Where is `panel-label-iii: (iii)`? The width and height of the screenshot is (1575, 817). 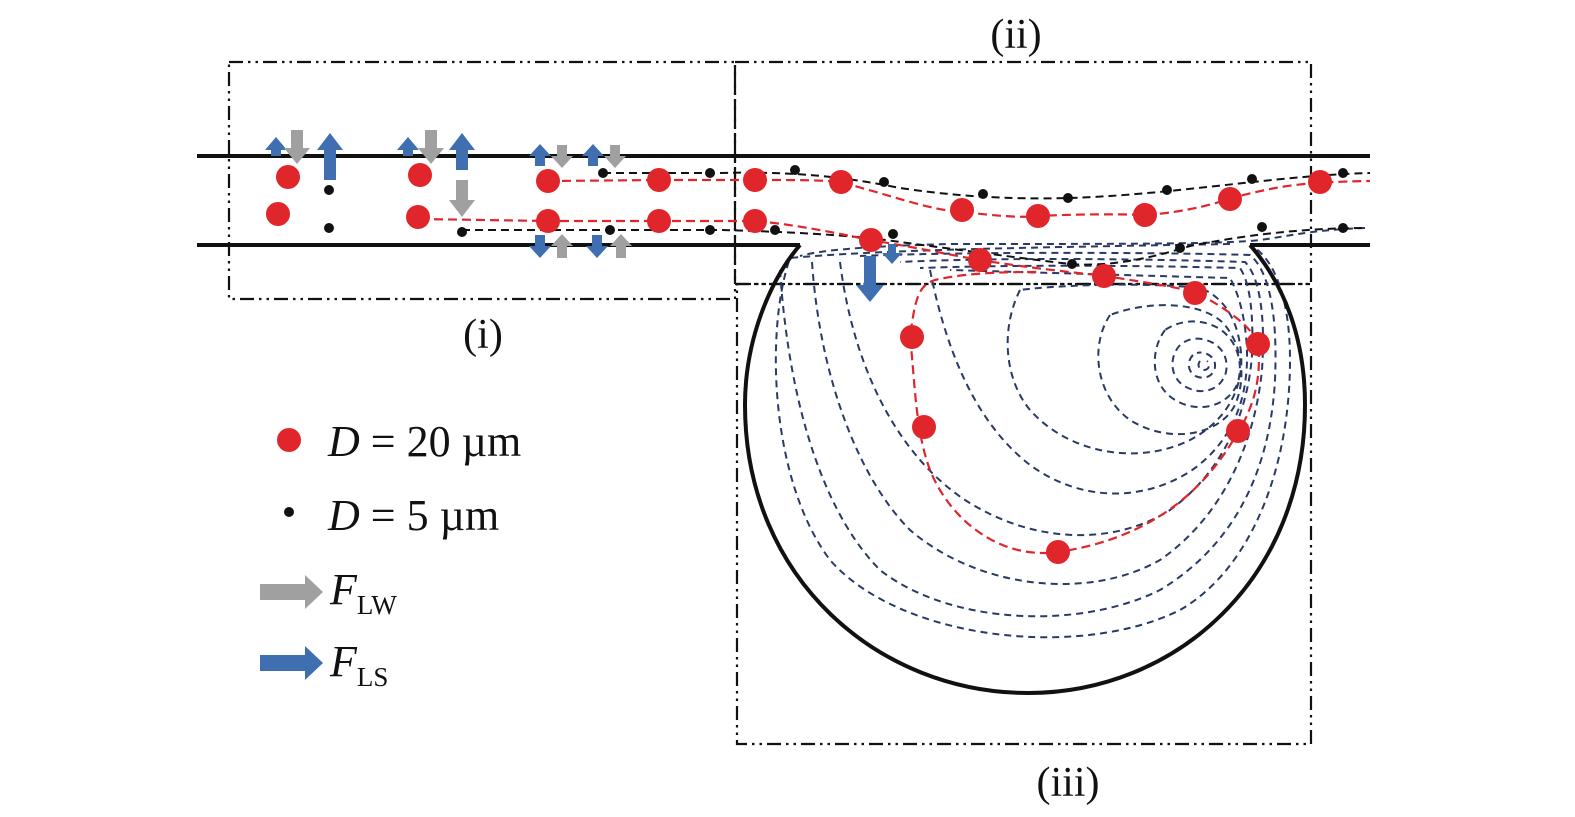 panel-label-iii: (iii) is located at coordinates (1068, 783).